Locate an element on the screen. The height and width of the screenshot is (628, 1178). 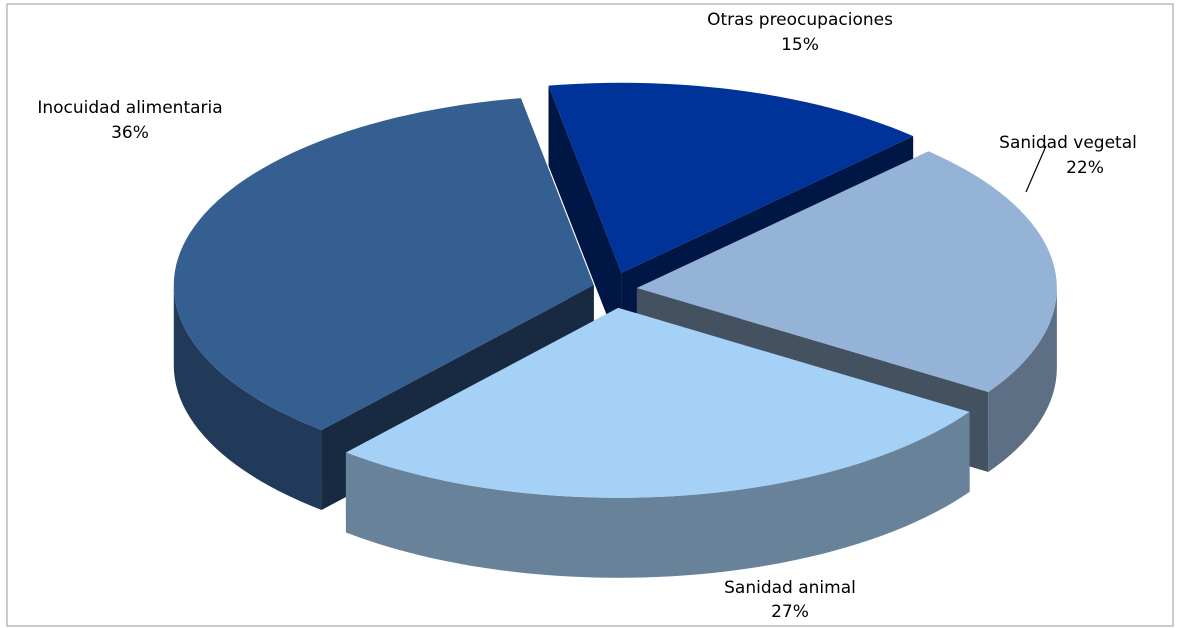
category-label: Sanidad animal is located at coordinates (790, 588).